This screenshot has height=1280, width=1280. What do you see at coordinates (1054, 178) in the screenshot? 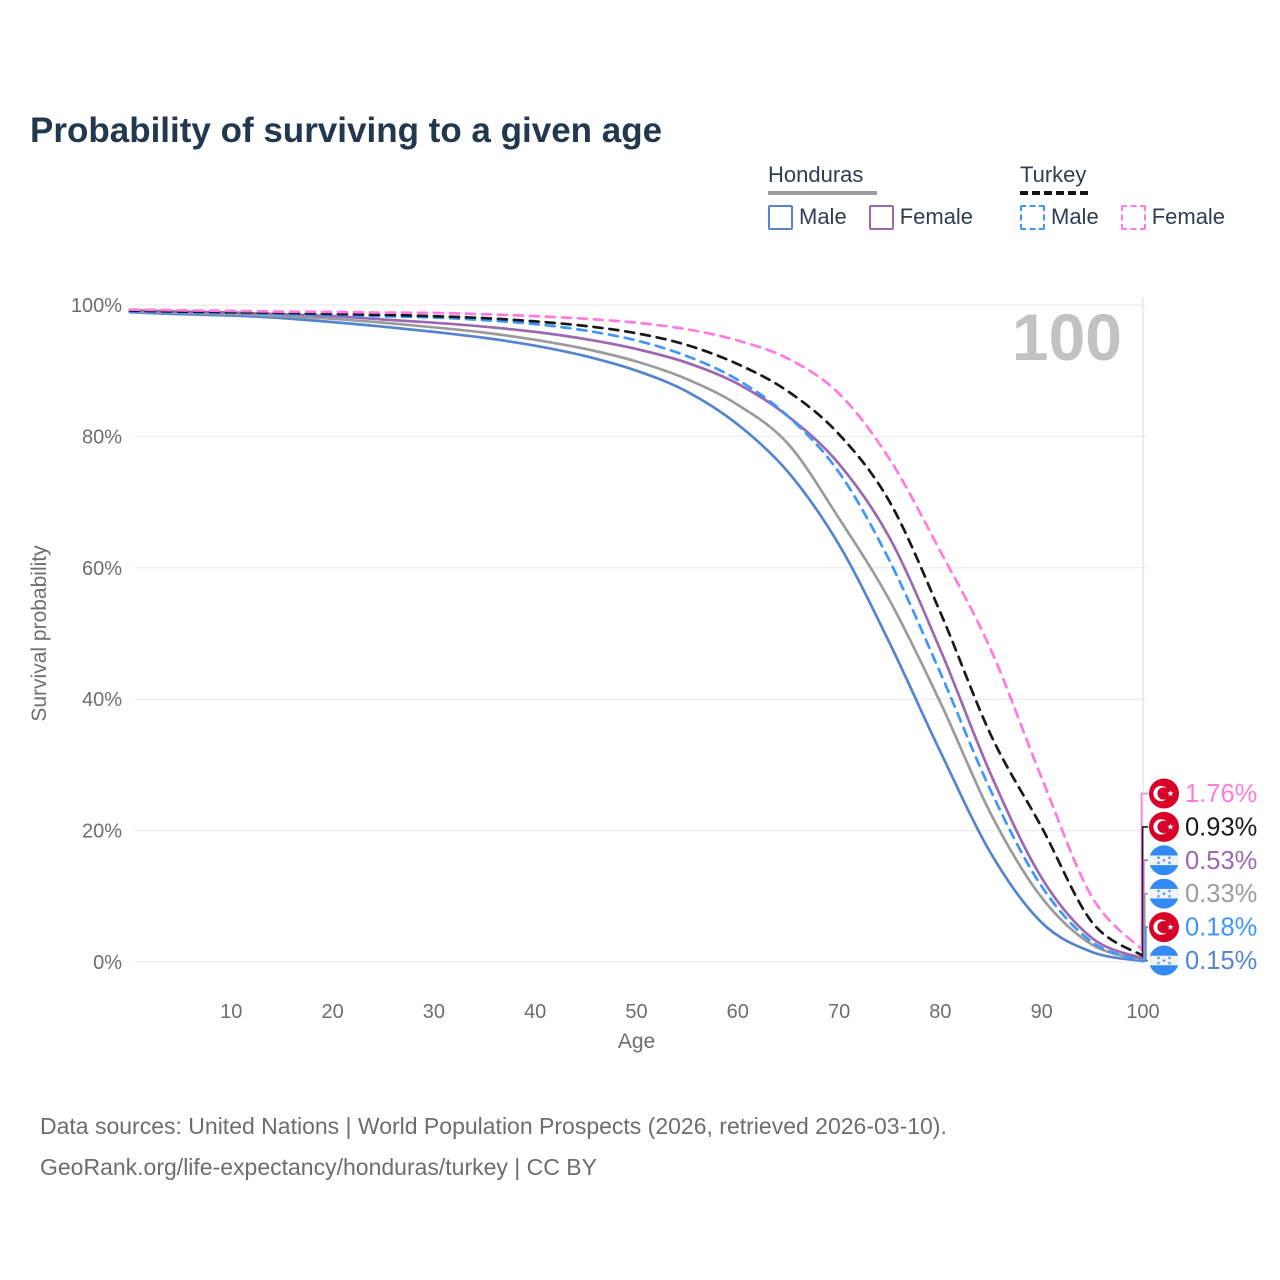
I see `legend-group-title-turkey: Turkey` at bounding box center [1054, 178].